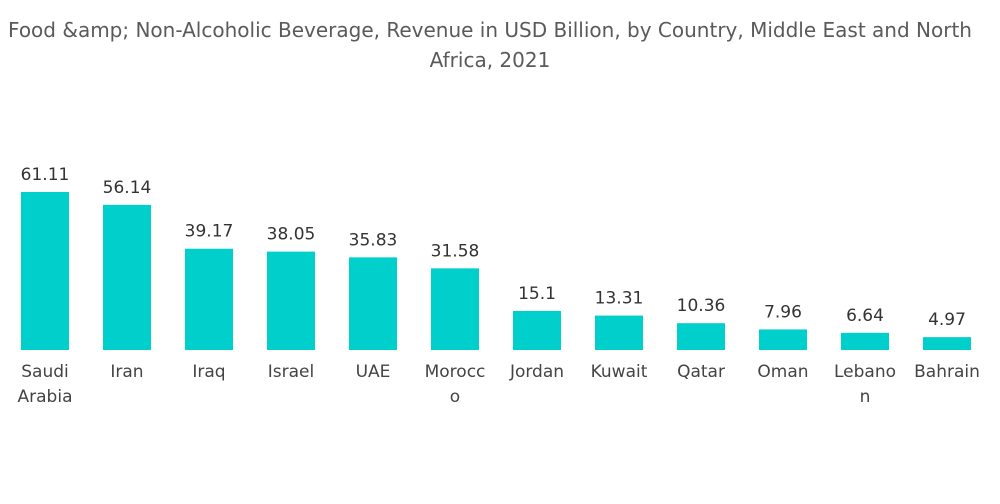 The width and height of the screenshot is (1000, 504). Describe the element at coordinates (783, 312) in the screenshot. I see `value-label: 7.96` at that location.